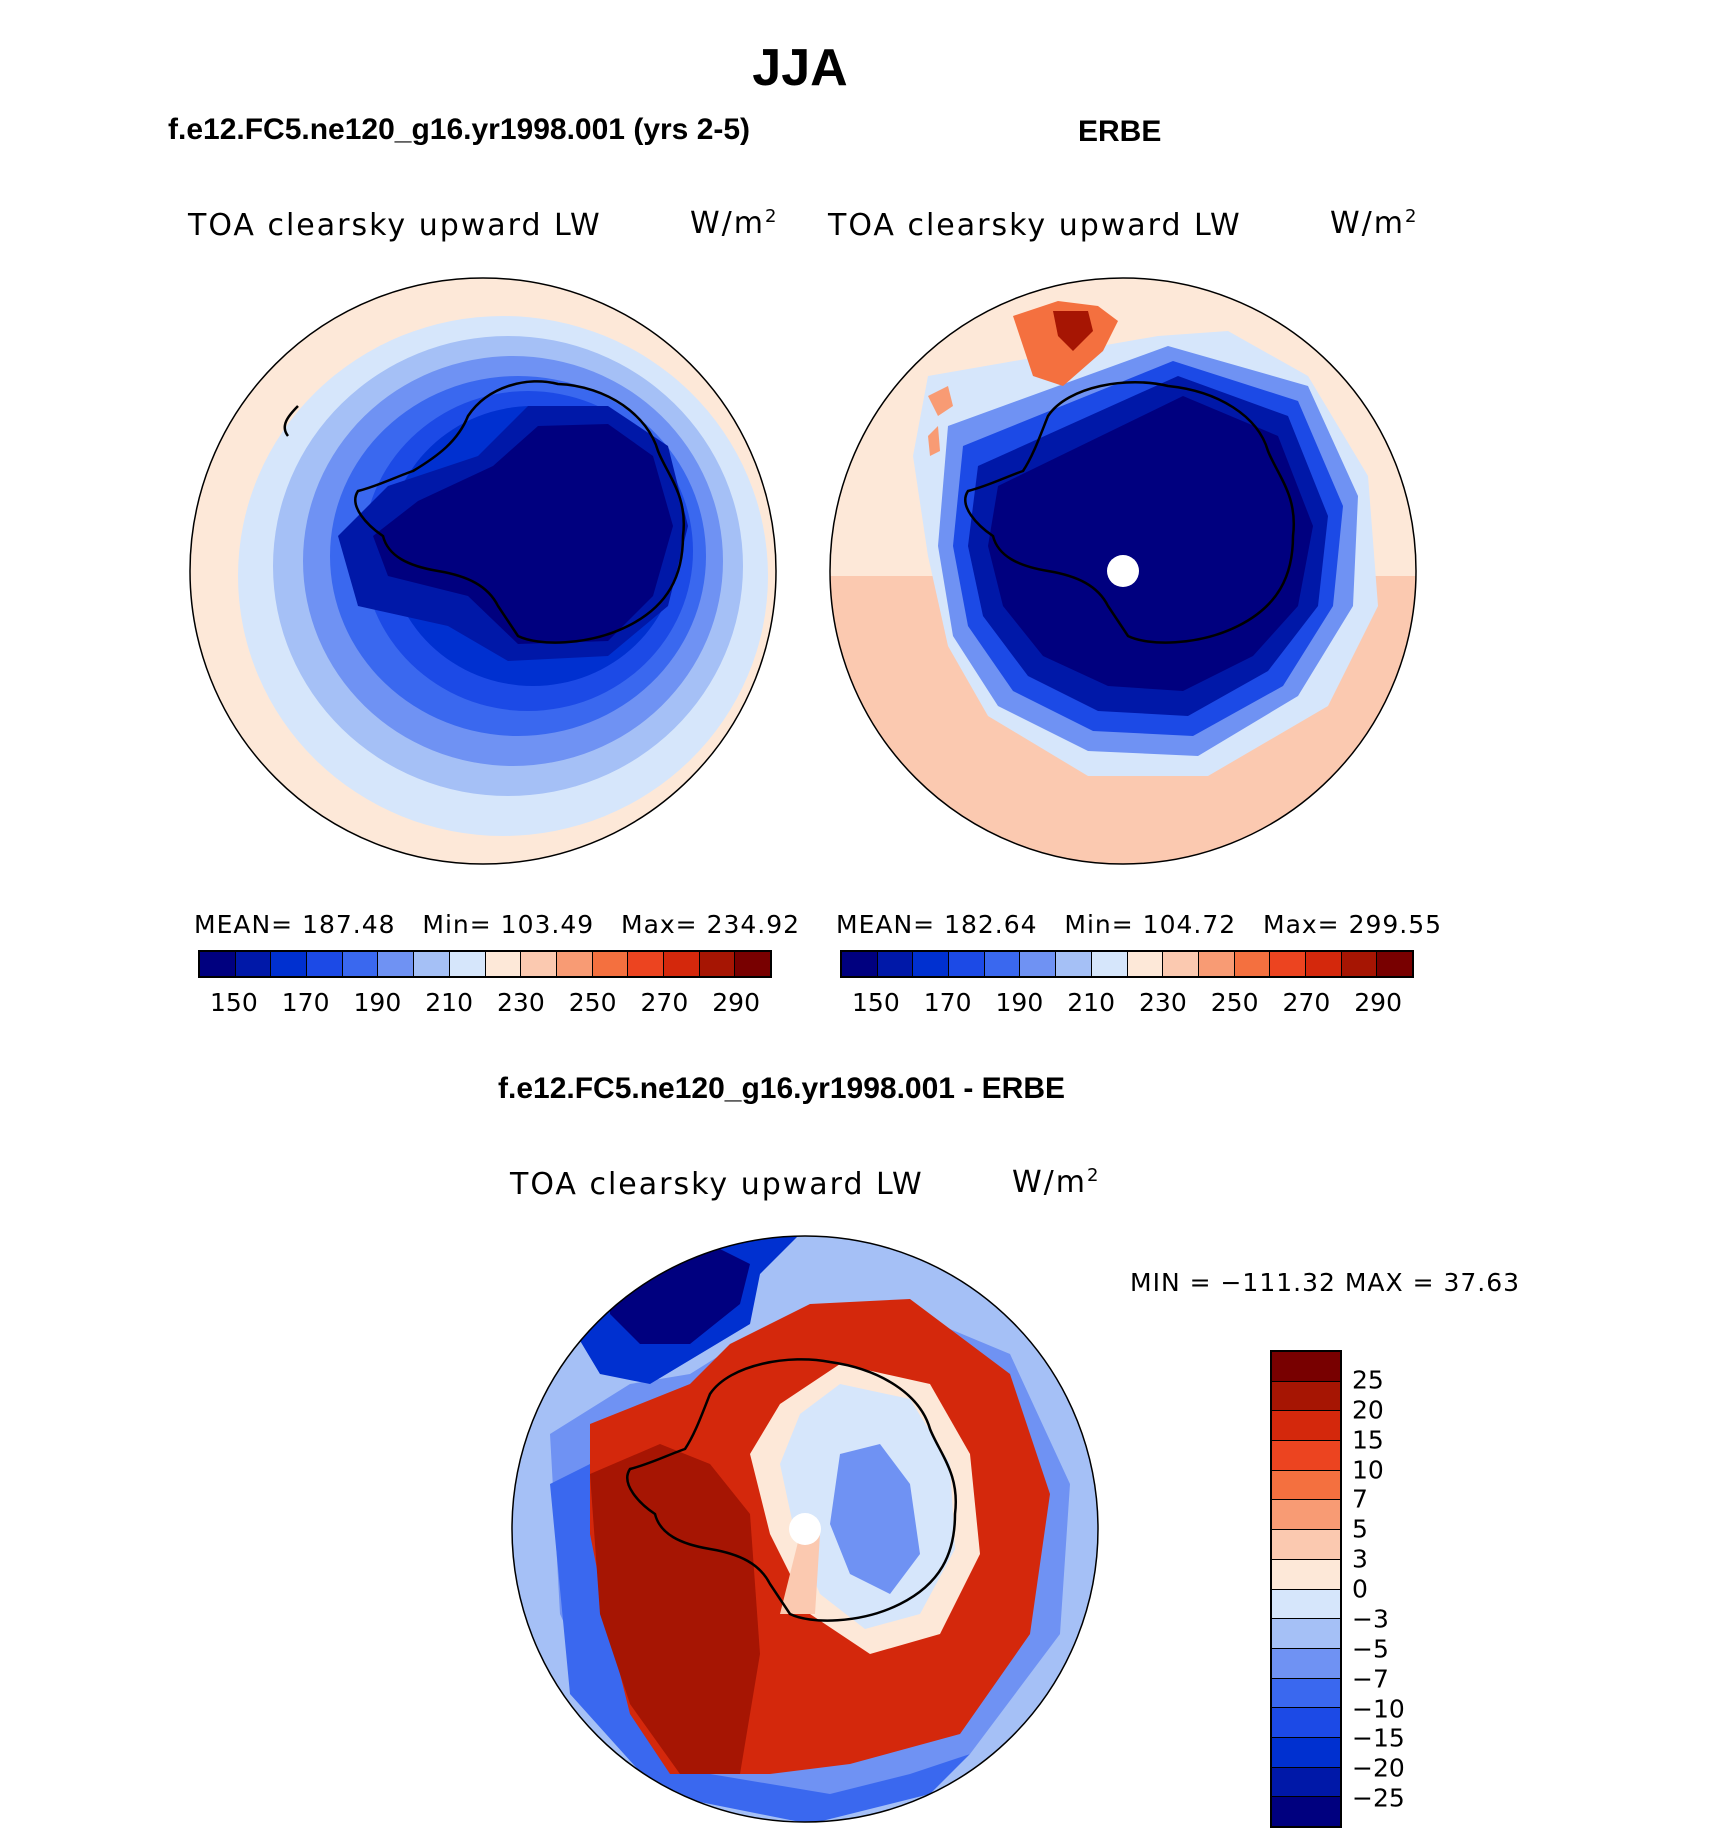 The height and width of the screenshot is (1840, 1710). Describe the element at coordinates (1378, 1798) in the screenshot. I see `colorbar-tick-label: −25` at that location.